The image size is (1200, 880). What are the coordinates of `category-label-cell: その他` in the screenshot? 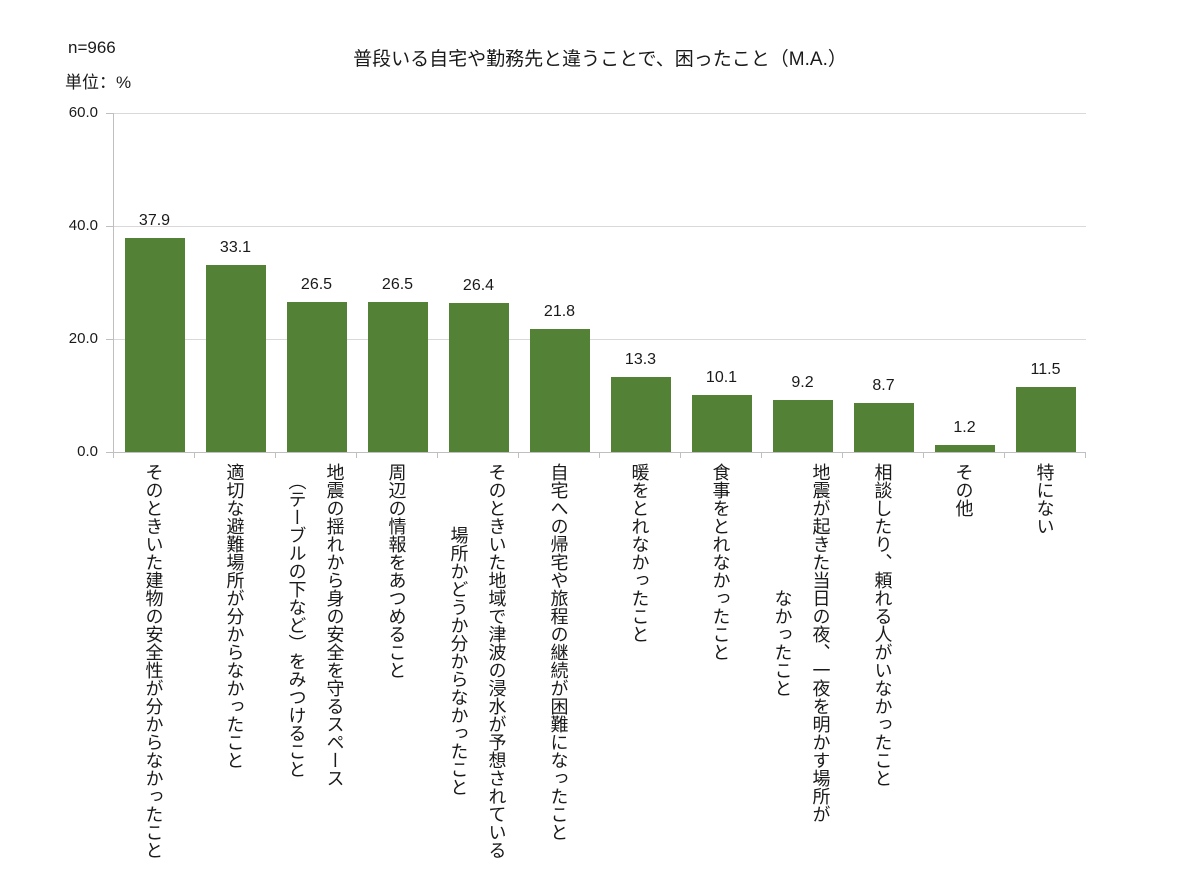 It's located at (963, 490).